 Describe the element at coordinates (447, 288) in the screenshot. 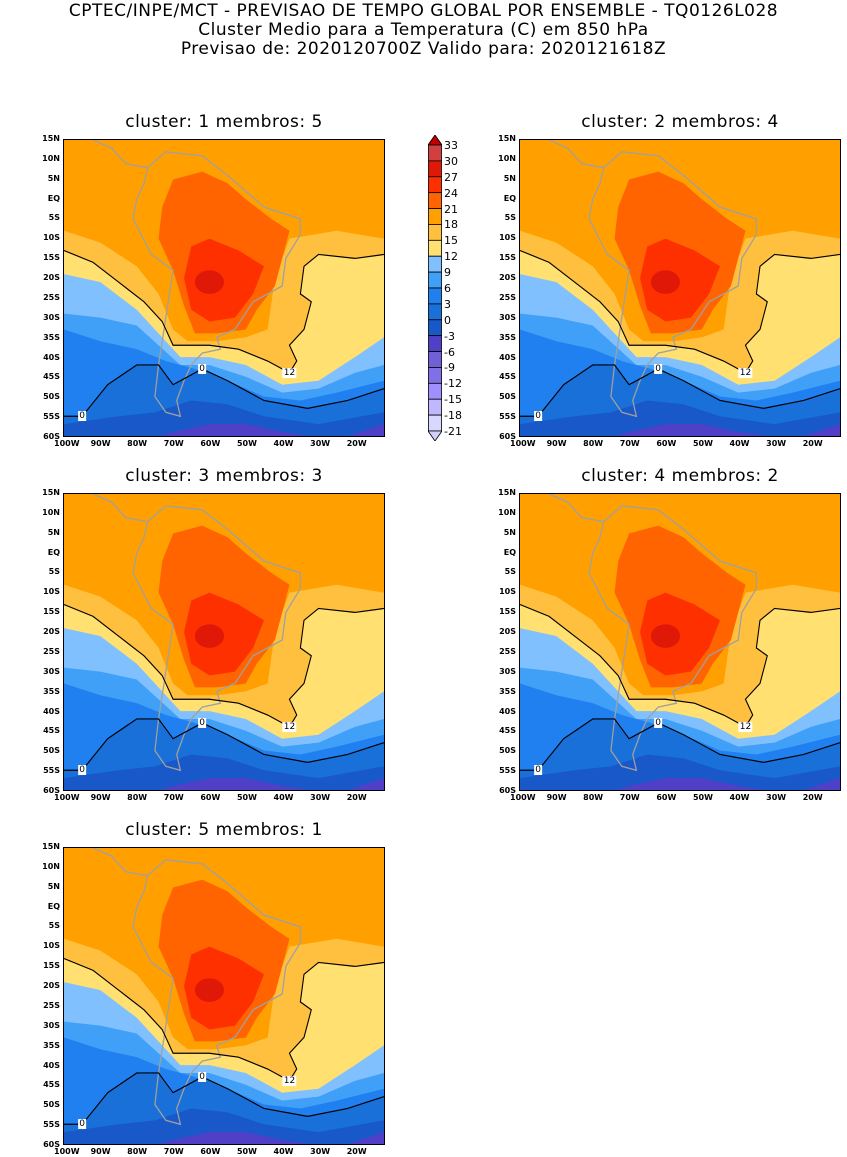

I see `colorbar-level-label: 6` at that location.